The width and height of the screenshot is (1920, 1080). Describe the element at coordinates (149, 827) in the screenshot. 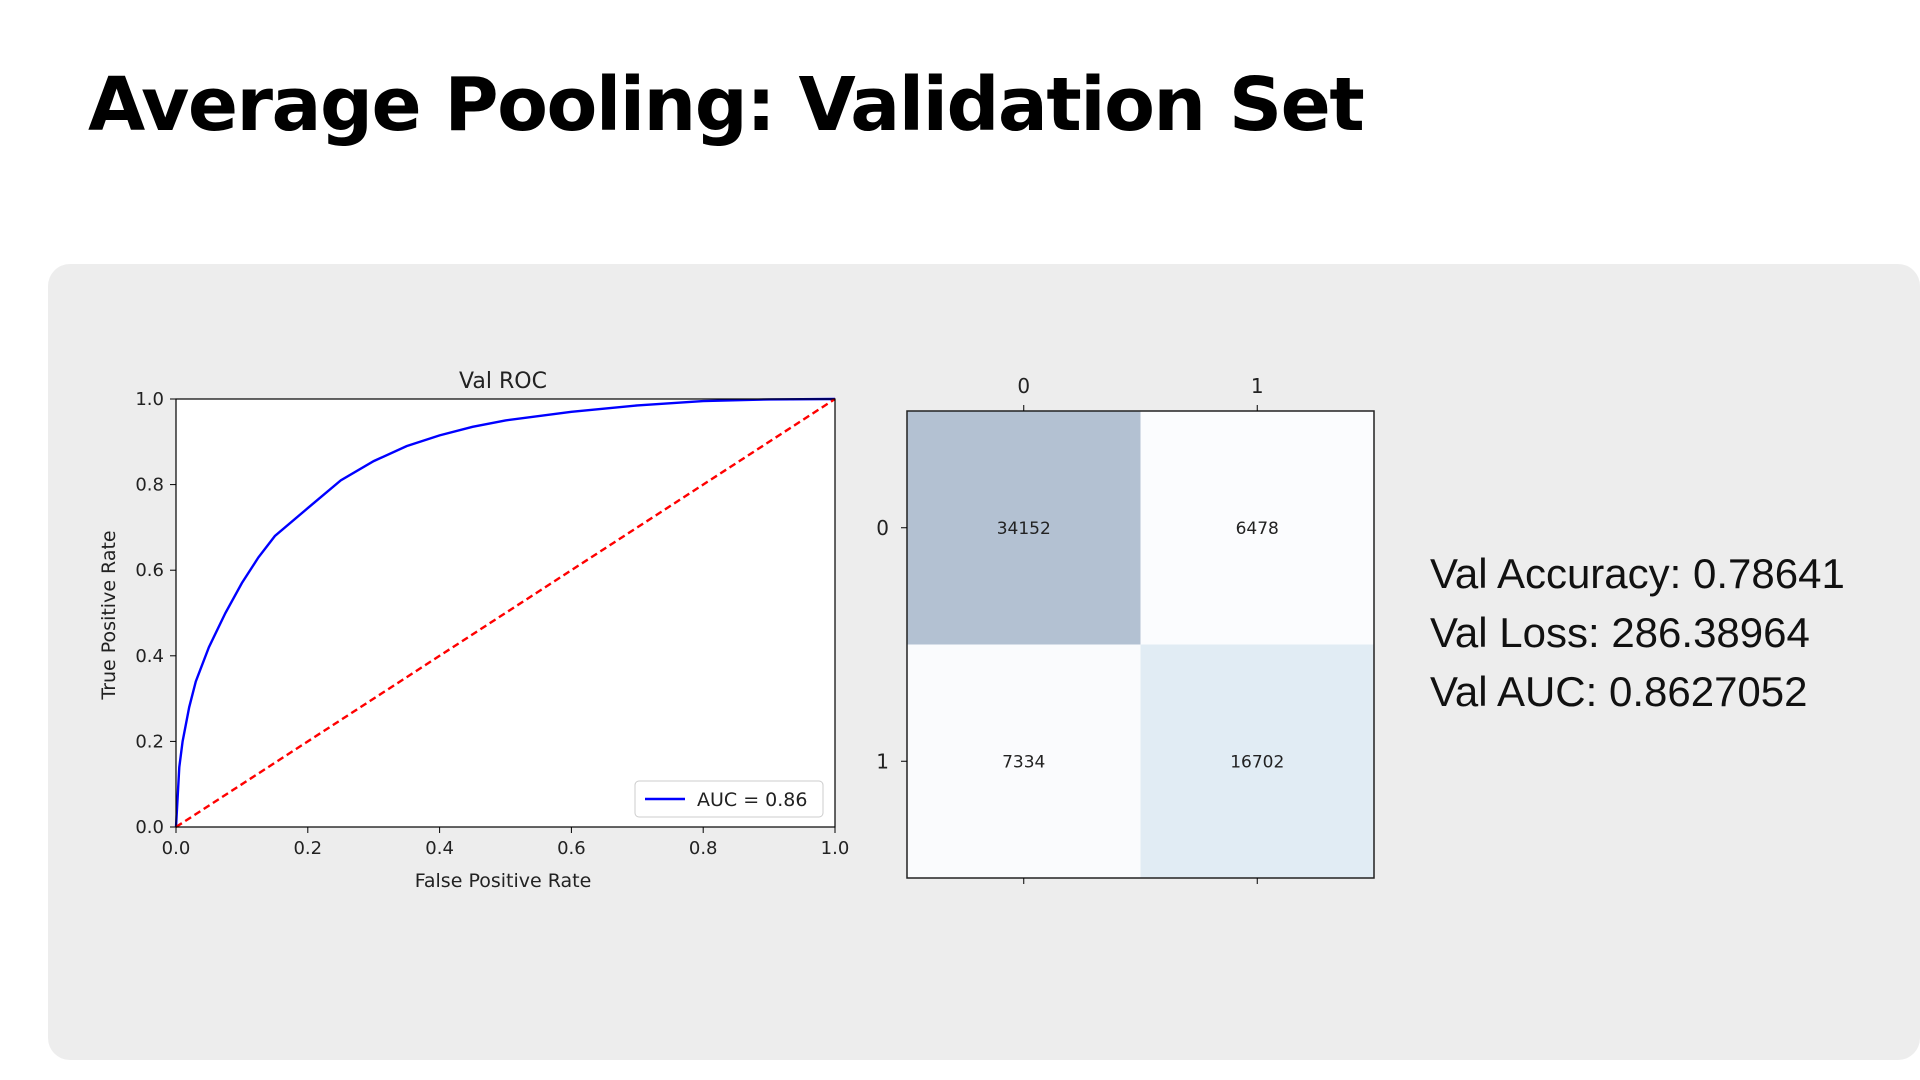

I see `y-tick-label: 0.0` at that location.